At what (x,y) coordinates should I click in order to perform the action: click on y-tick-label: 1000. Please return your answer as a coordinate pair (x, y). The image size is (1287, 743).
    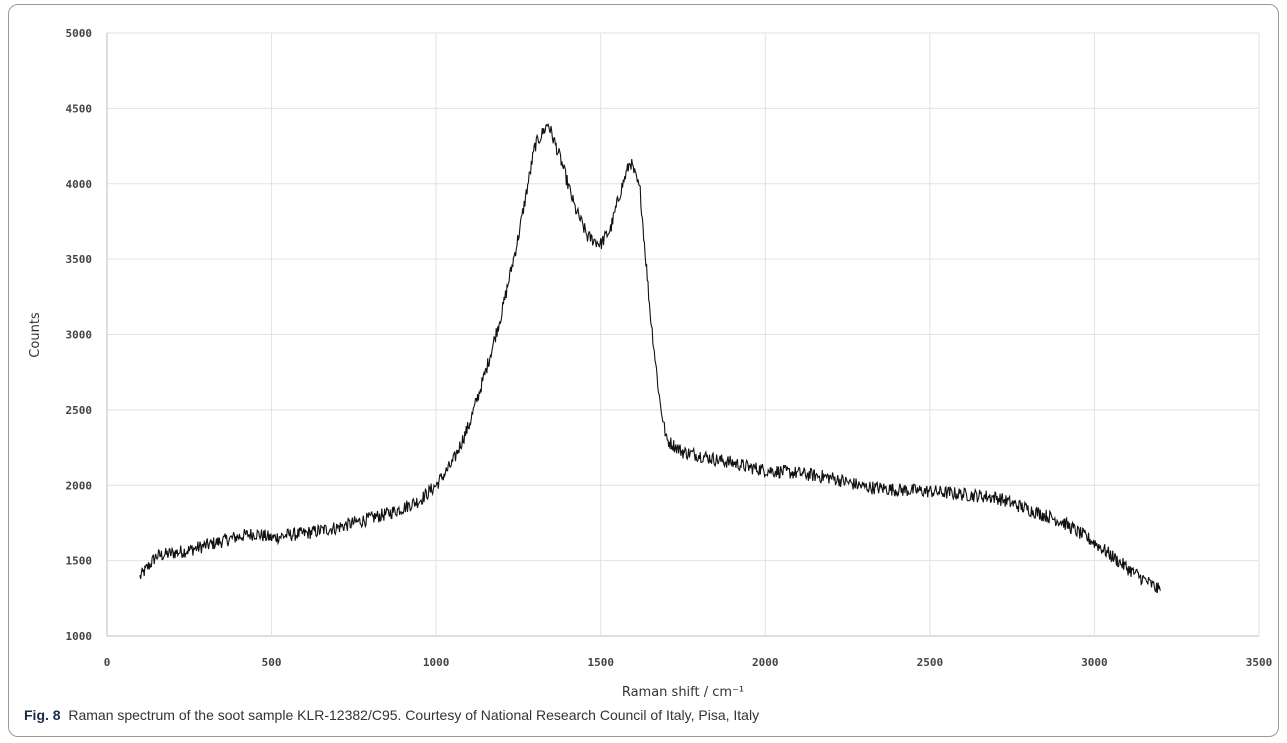
    Looking at the image, I should click on (79, 636).